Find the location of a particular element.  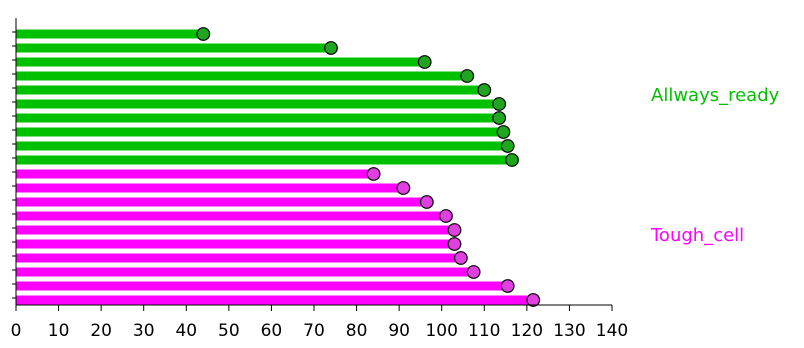

x-tick-label: 30 is located at coordinates (144, 331).